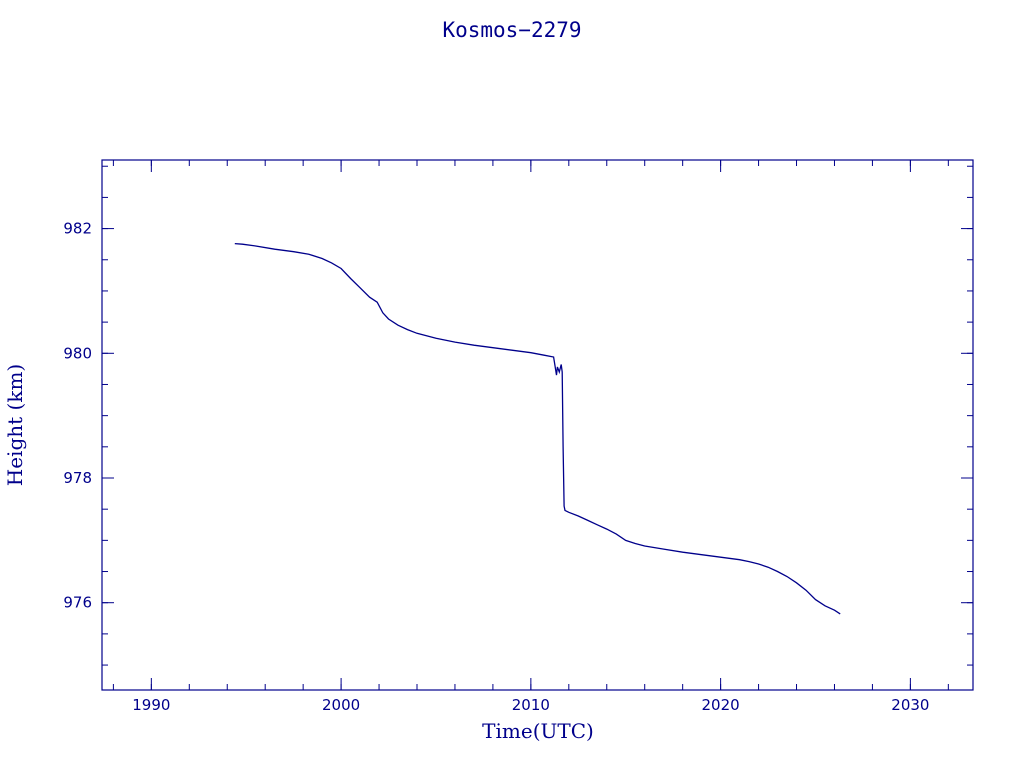  Describe the element at coordinates (77, 229) in the screenshot. I see `y-tick-label: 982` at that location.